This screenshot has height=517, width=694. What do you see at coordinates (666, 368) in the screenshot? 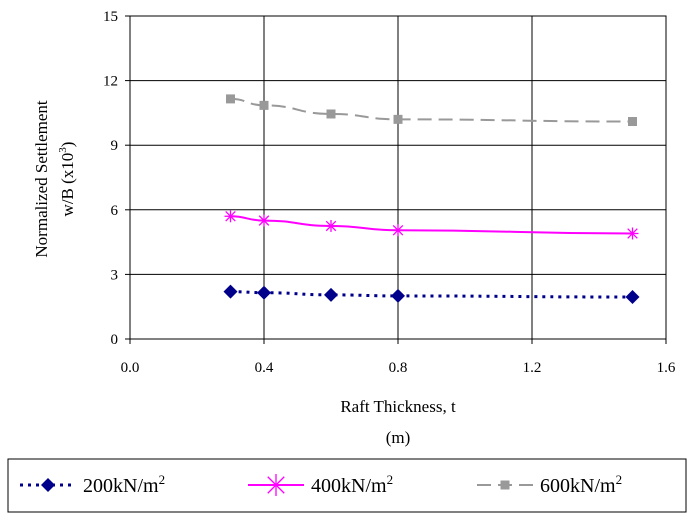
I see `x-tick-label: 1.6` at bounding box center [666, 368].